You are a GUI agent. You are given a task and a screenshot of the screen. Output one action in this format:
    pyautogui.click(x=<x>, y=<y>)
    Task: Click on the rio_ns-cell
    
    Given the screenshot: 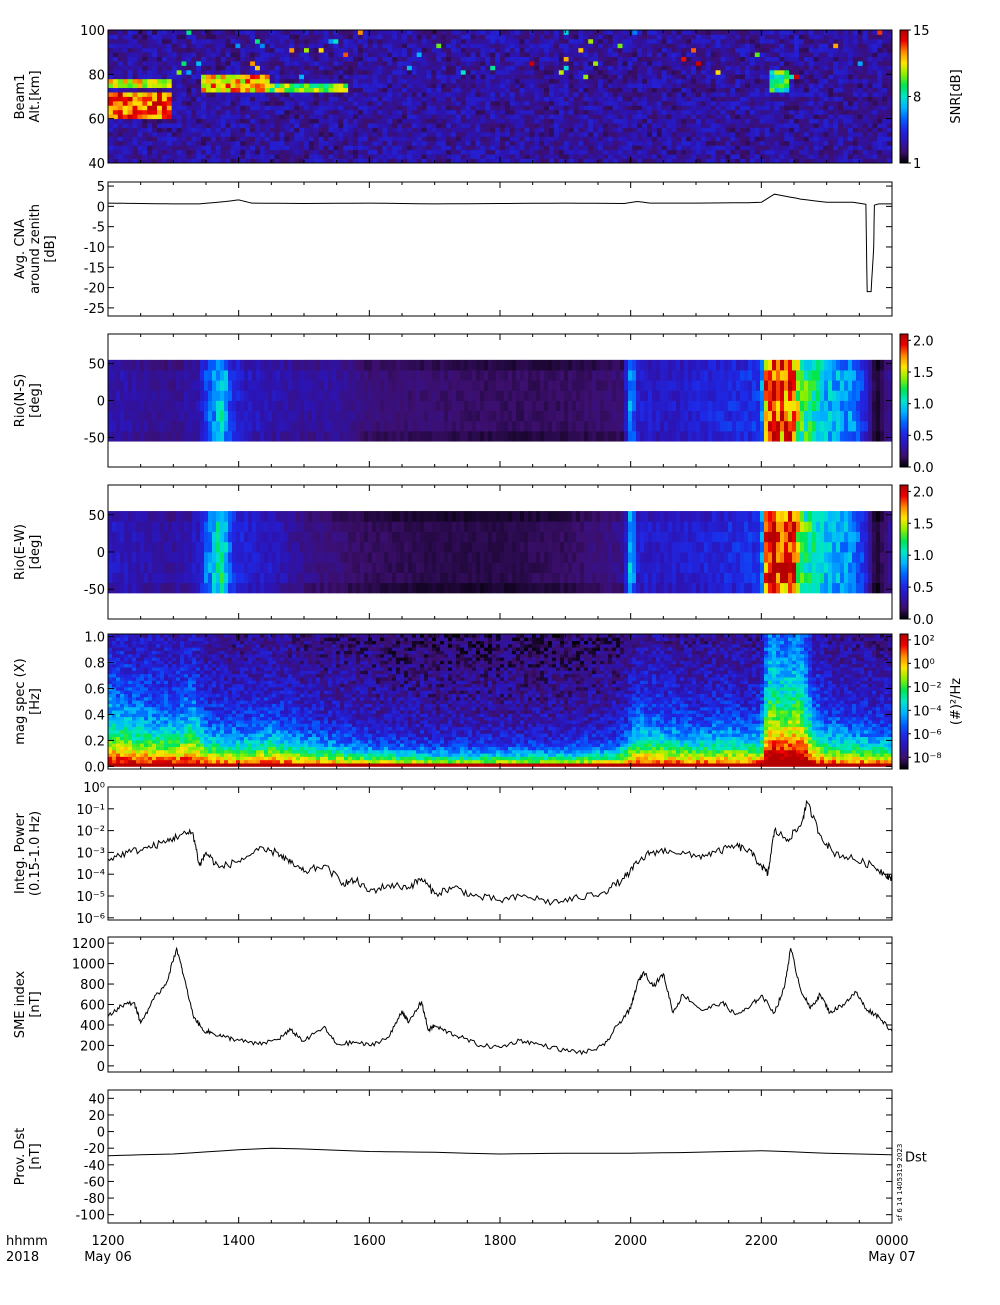 What is the action you would take?
    pyautogui.click(x=110, y=436)
    